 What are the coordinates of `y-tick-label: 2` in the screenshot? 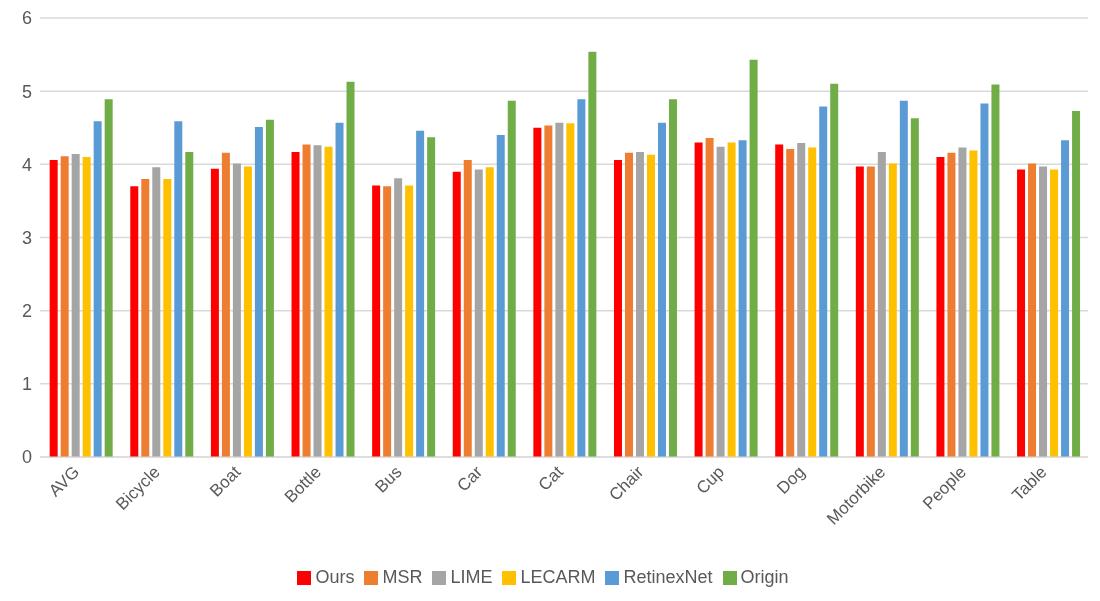 It's located at (26, 311).